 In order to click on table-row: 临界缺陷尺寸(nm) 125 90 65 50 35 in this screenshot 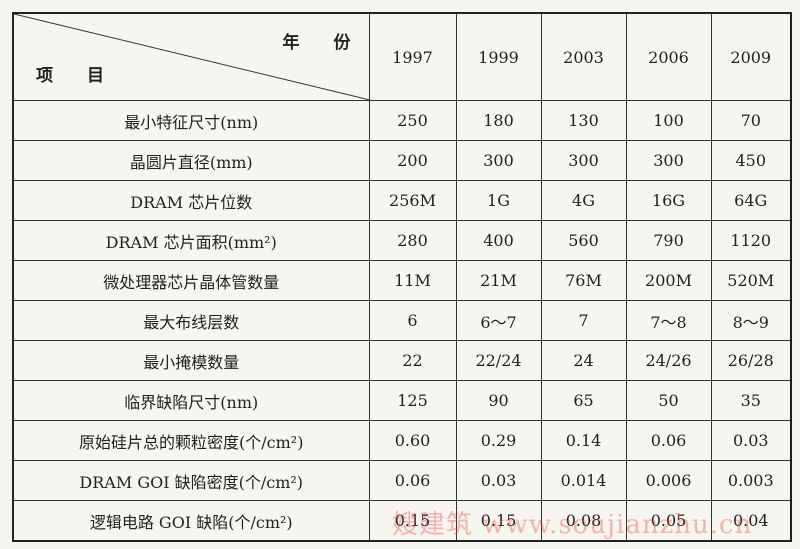, I will do `click(402, 400)`.